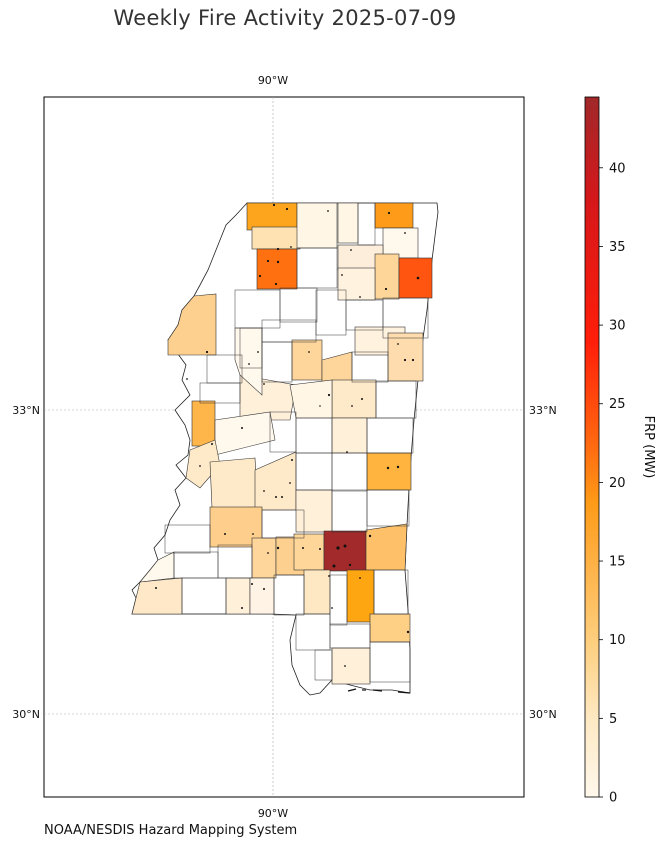  What do you see at coordinates (617, 640) in the screenshot?
I see `colorbar-tick-label: 10` at bounding box center [617, 640].